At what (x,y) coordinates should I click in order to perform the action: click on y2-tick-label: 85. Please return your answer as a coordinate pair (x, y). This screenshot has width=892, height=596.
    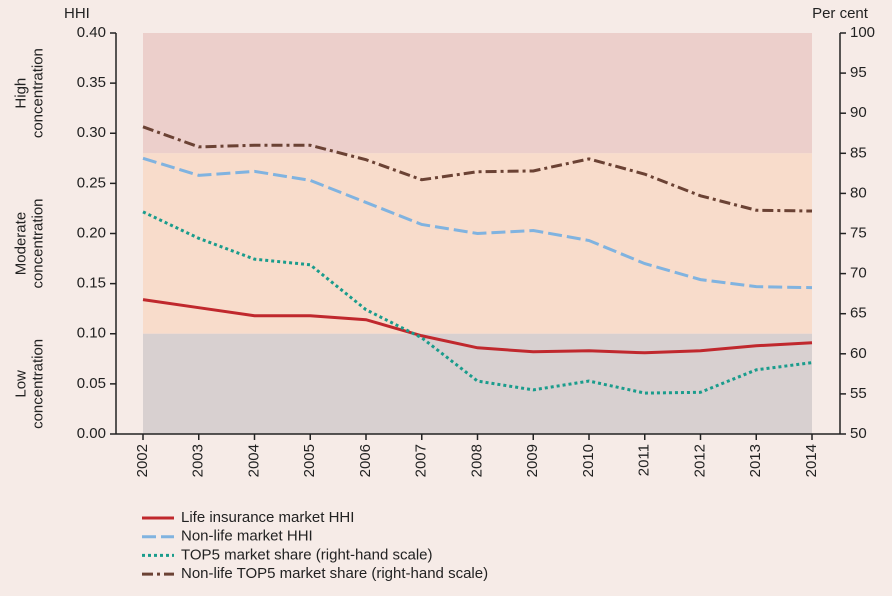
    Looking at the image, I should click on (858, 152).